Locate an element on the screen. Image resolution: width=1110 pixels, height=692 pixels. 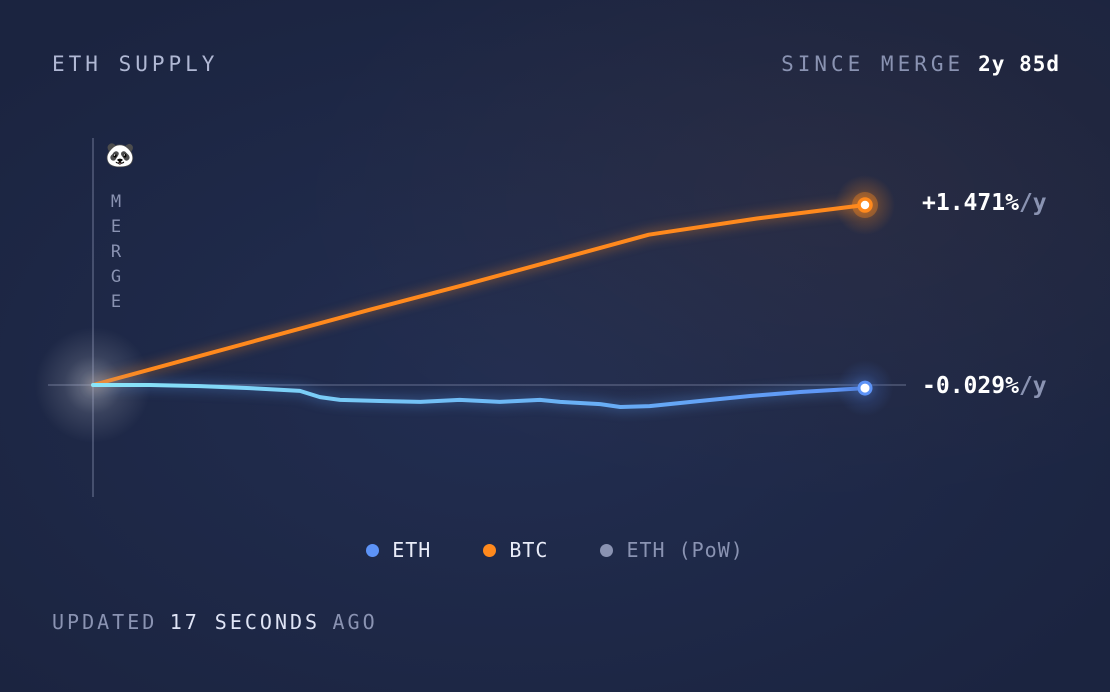
btc-dot-core is located at coordinates (865, 205).